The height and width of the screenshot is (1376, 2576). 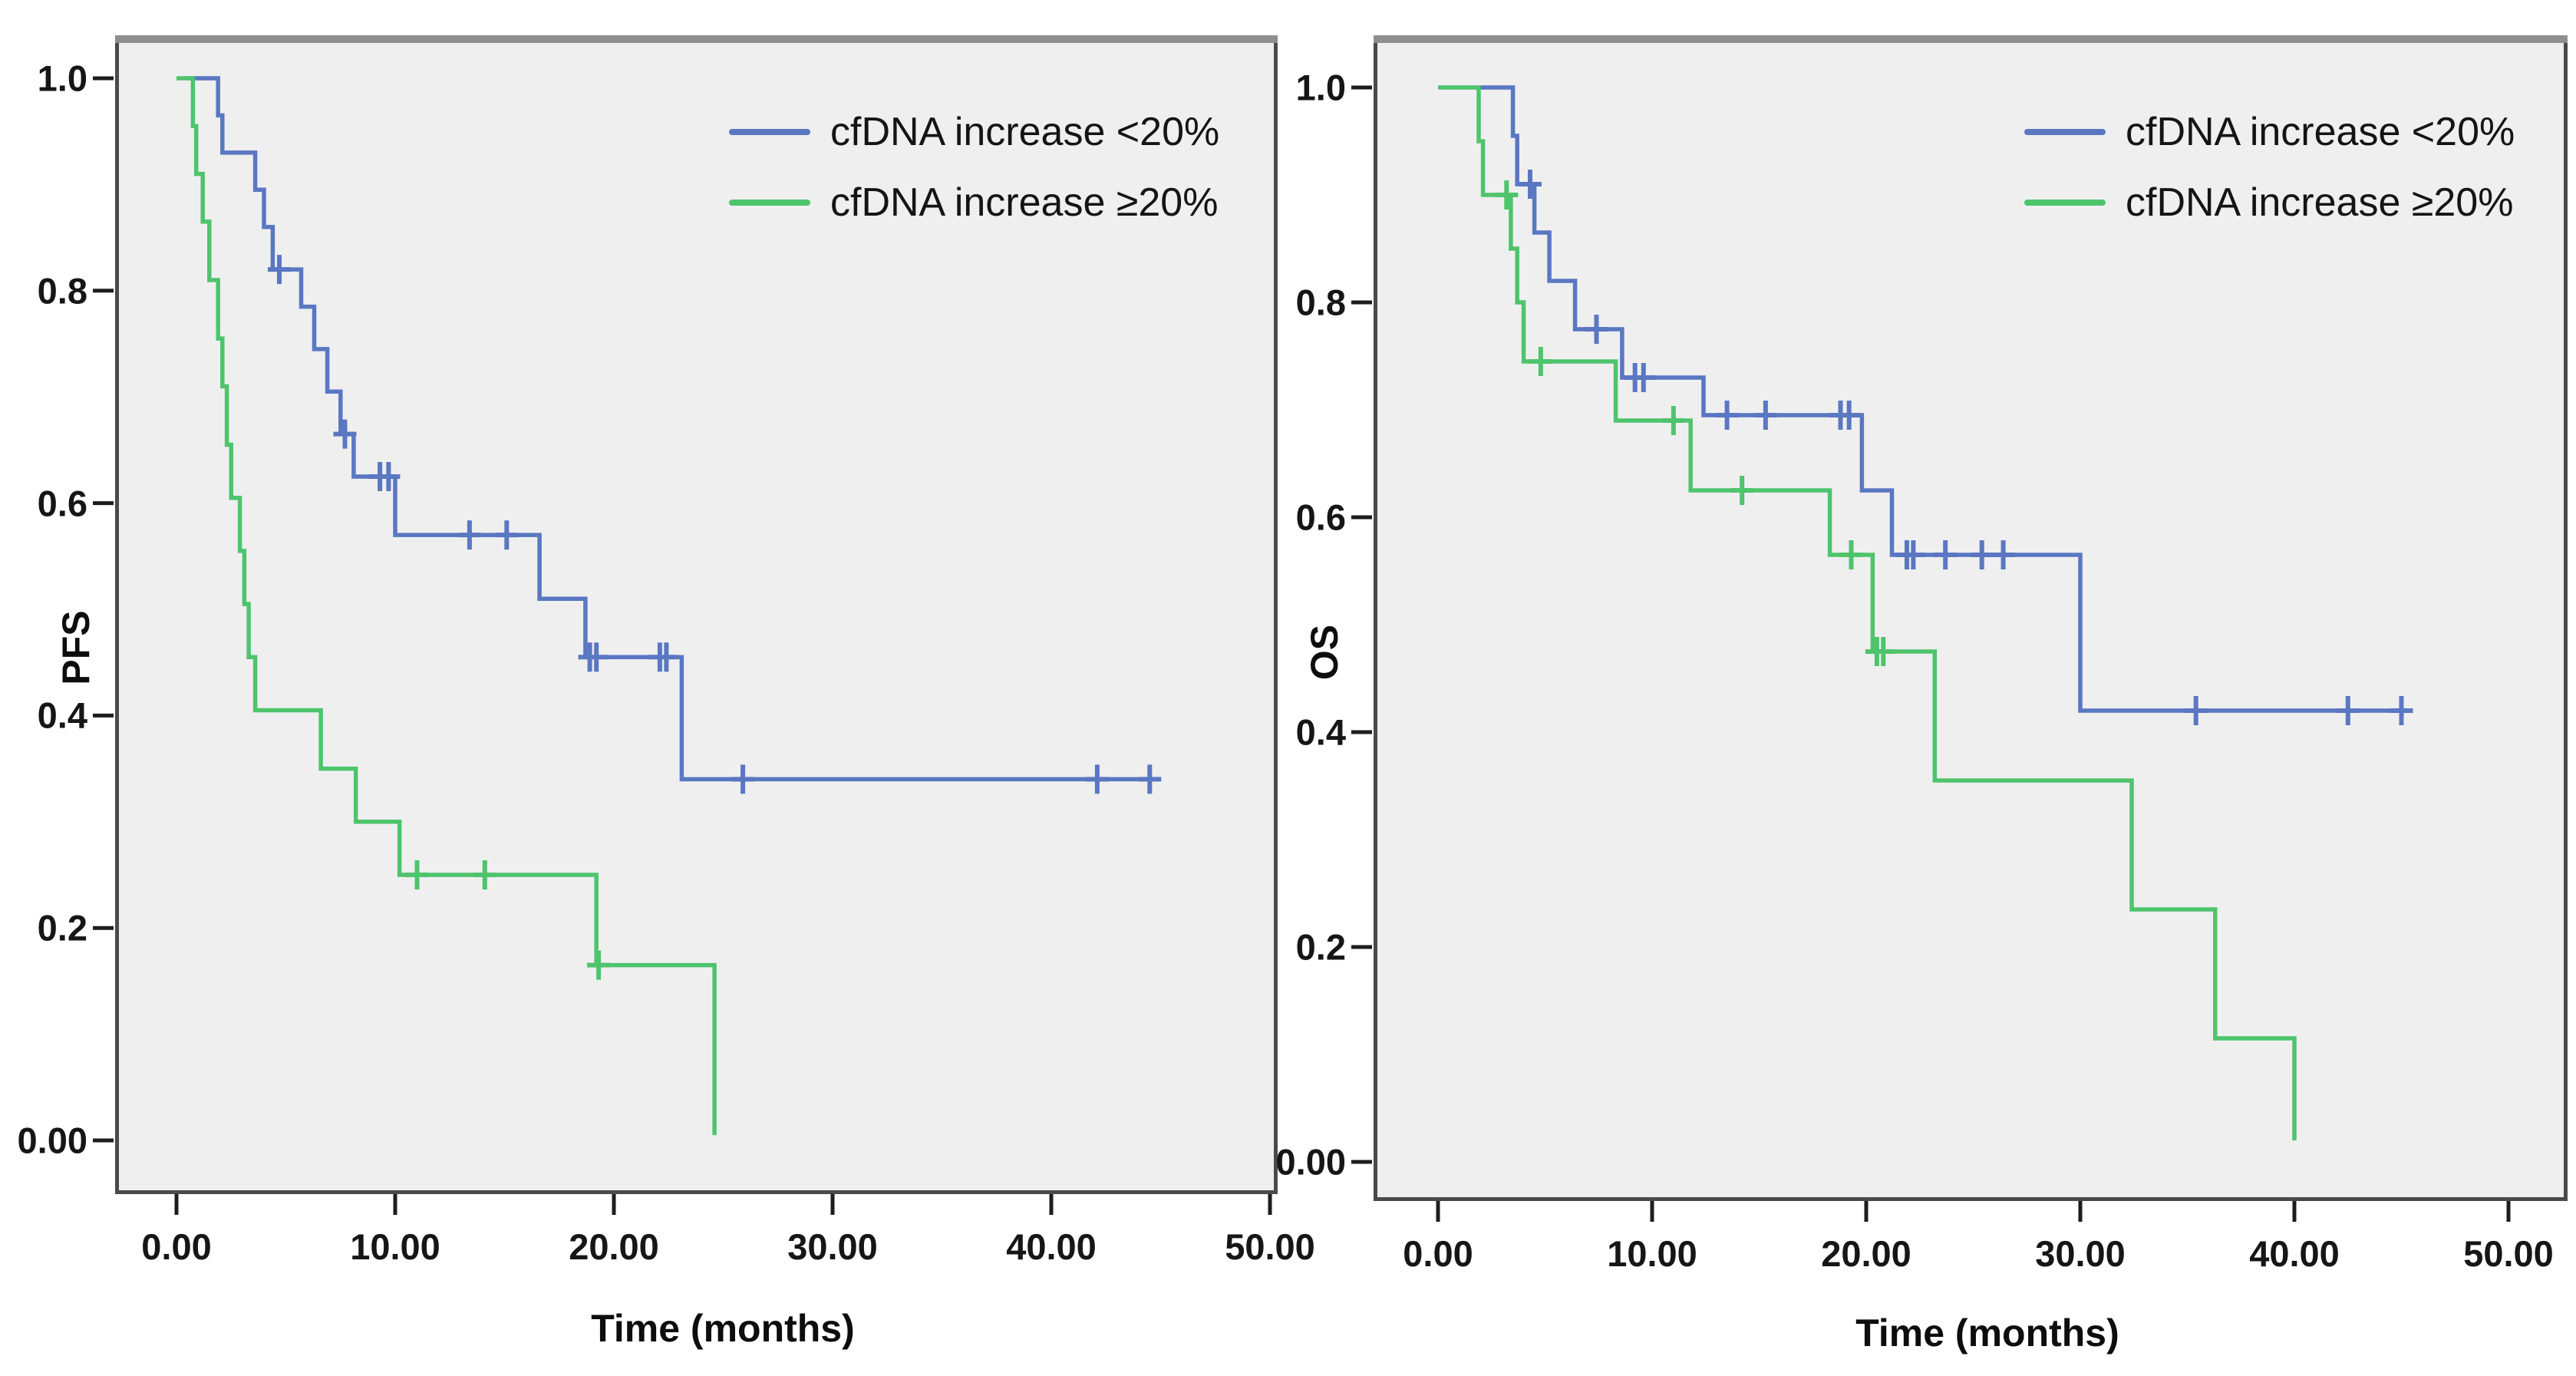 I want to click on x-axis-title-os: Time (months), so click(x=1987, y=1333).